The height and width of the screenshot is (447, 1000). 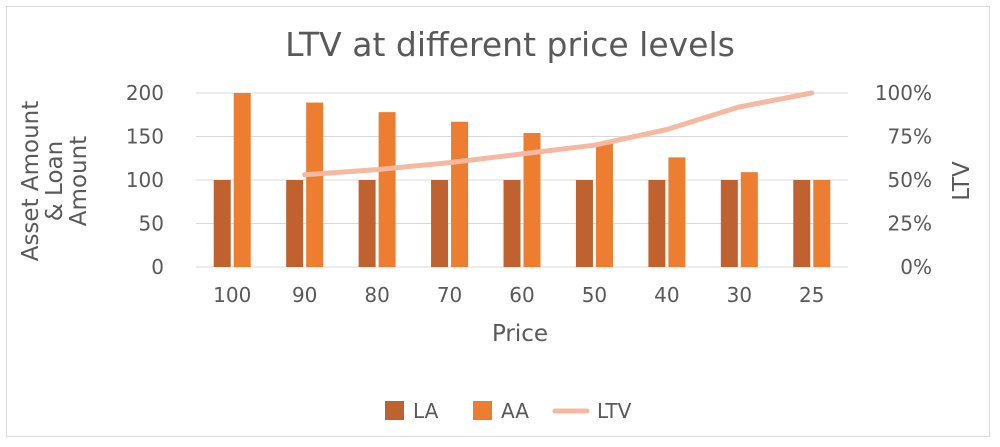 I want to click on y-axis-label-line: & Loan, so click(x=55, y=181).